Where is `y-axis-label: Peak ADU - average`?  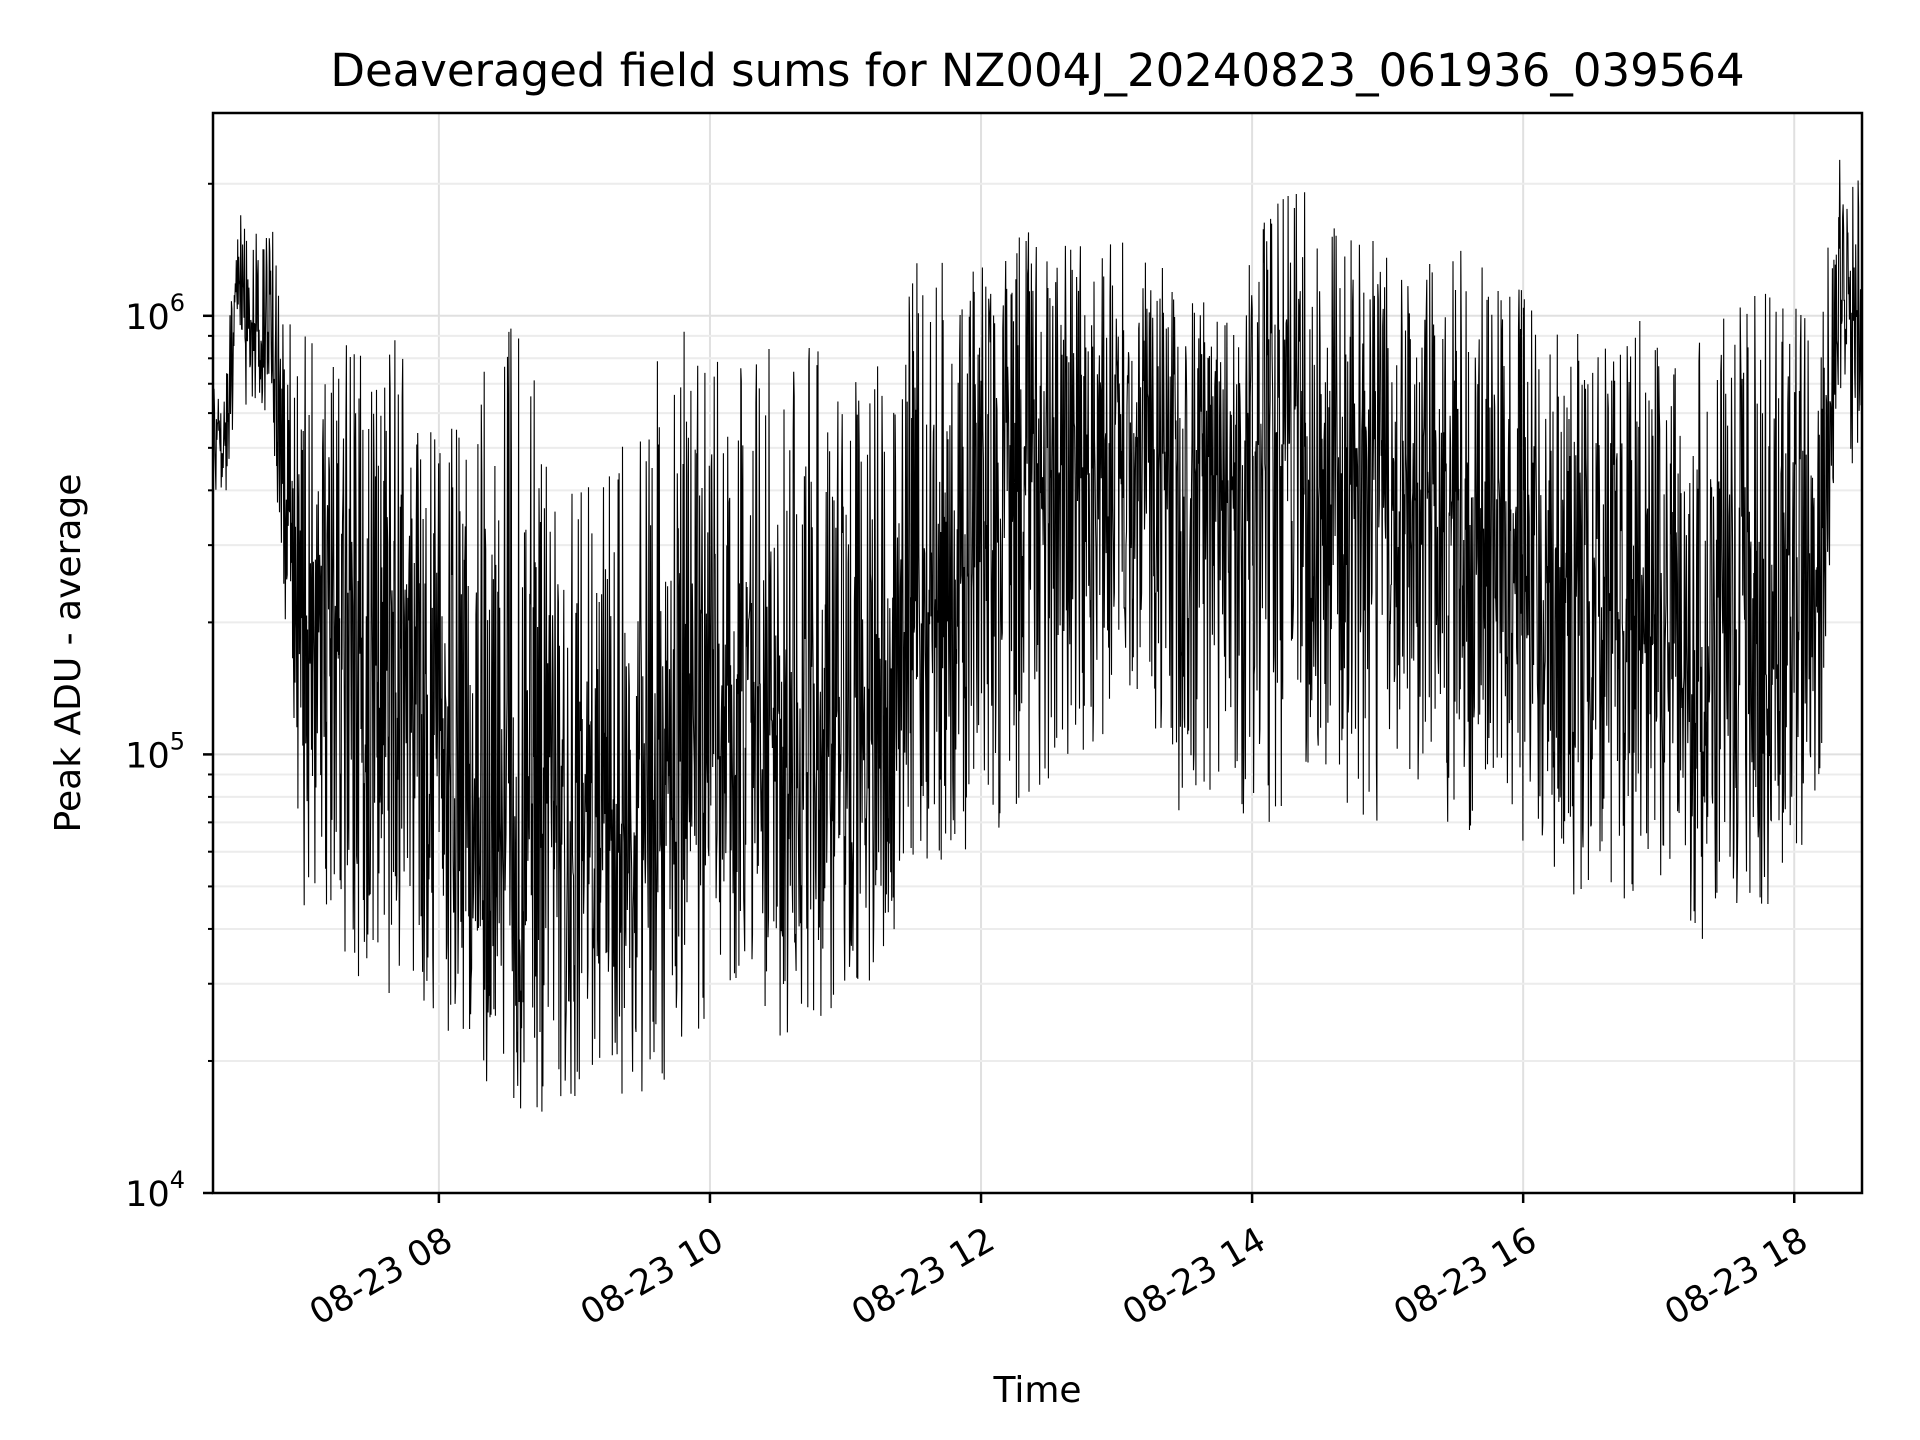
y-axis-label: Peak ADU - average is located at coordinates (68, 653).